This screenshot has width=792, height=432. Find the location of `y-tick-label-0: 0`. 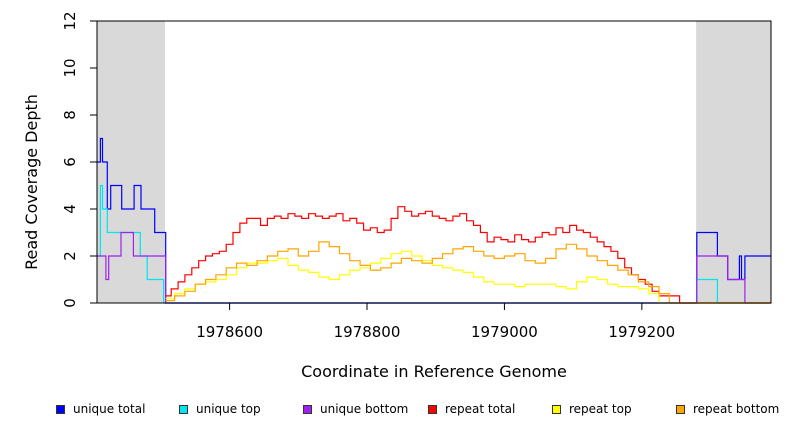

y-tick-label-0: 0 is located at coordinates (70, 303).